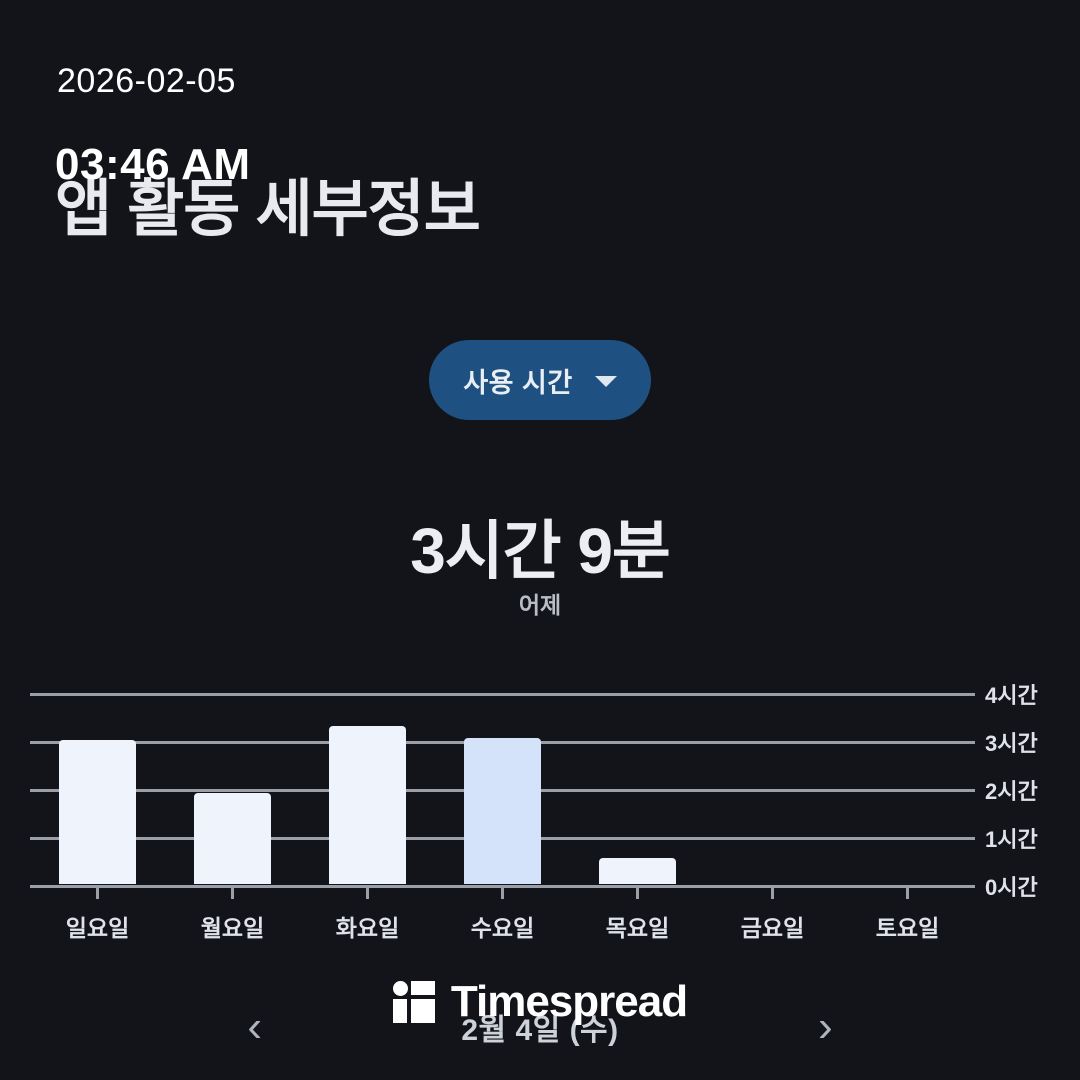  I want to click on metric-selector-label: 사용 시간, so click(518, 382).